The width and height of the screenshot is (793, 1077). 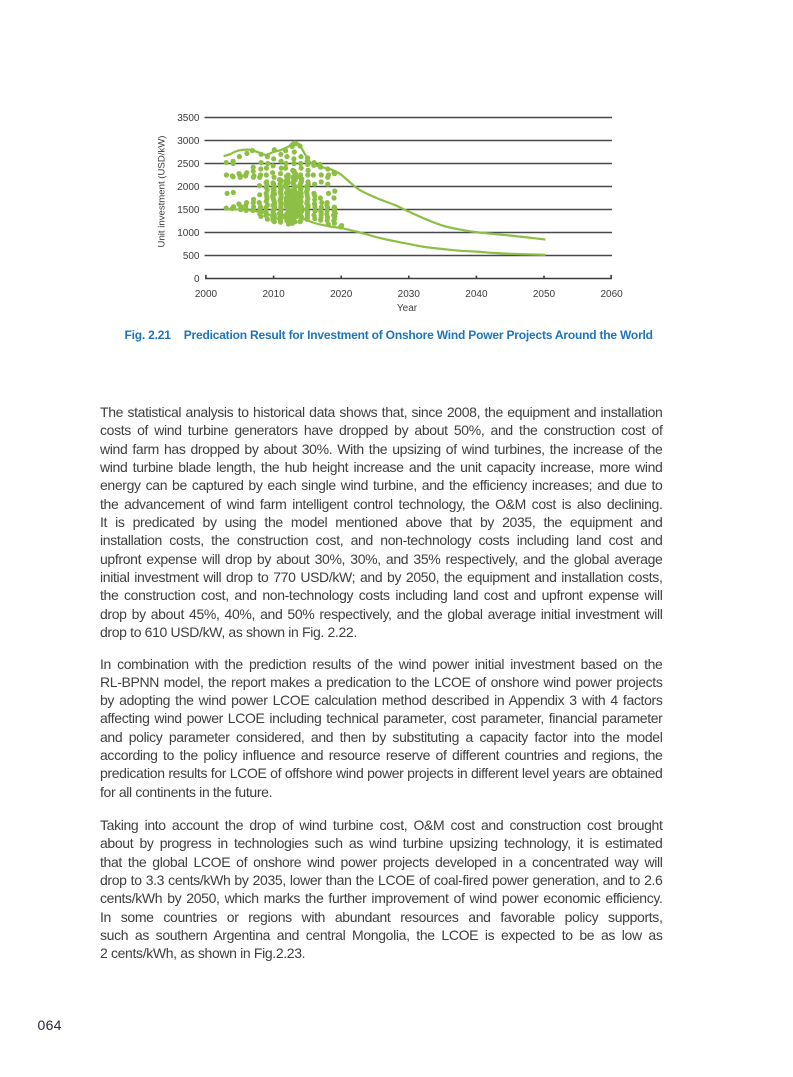 I want to click on svg-text: 3000, so click(x=188, y=141).